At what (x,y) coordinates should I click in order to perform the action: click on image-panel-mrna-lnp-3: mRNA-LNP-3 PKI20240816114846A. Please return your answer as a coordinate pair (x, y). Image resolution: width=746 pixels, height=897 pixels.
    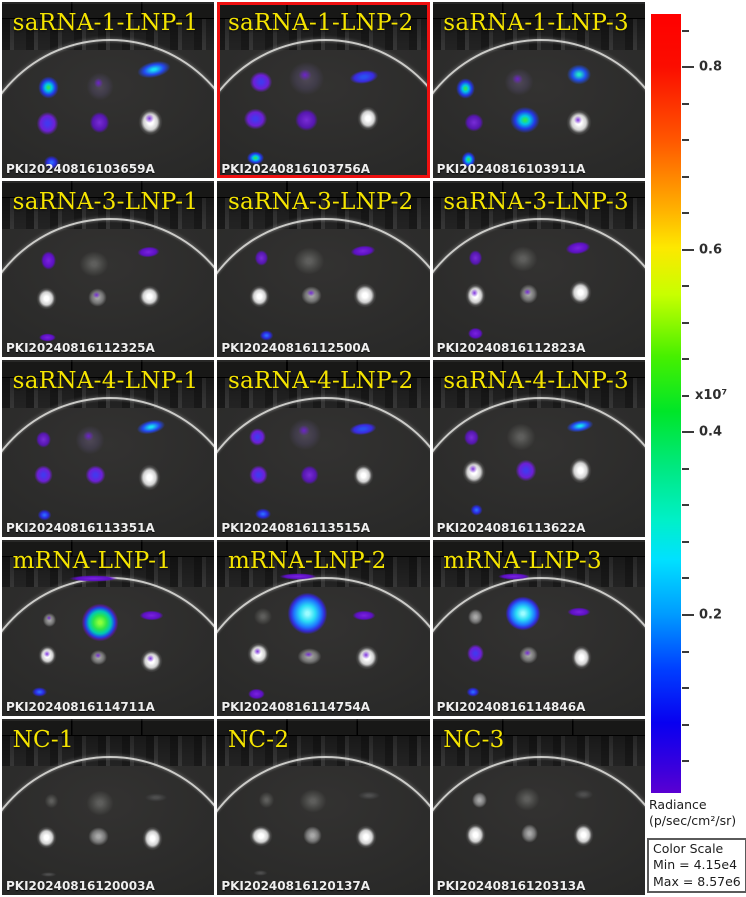
    Looking at the image, I should click on (538, 627).